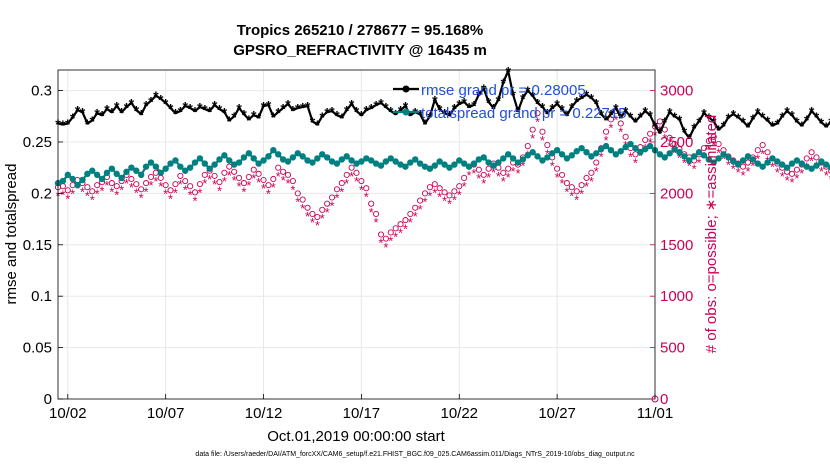  I want to click on y-tick-label-right: 1500, so click(676, 245).